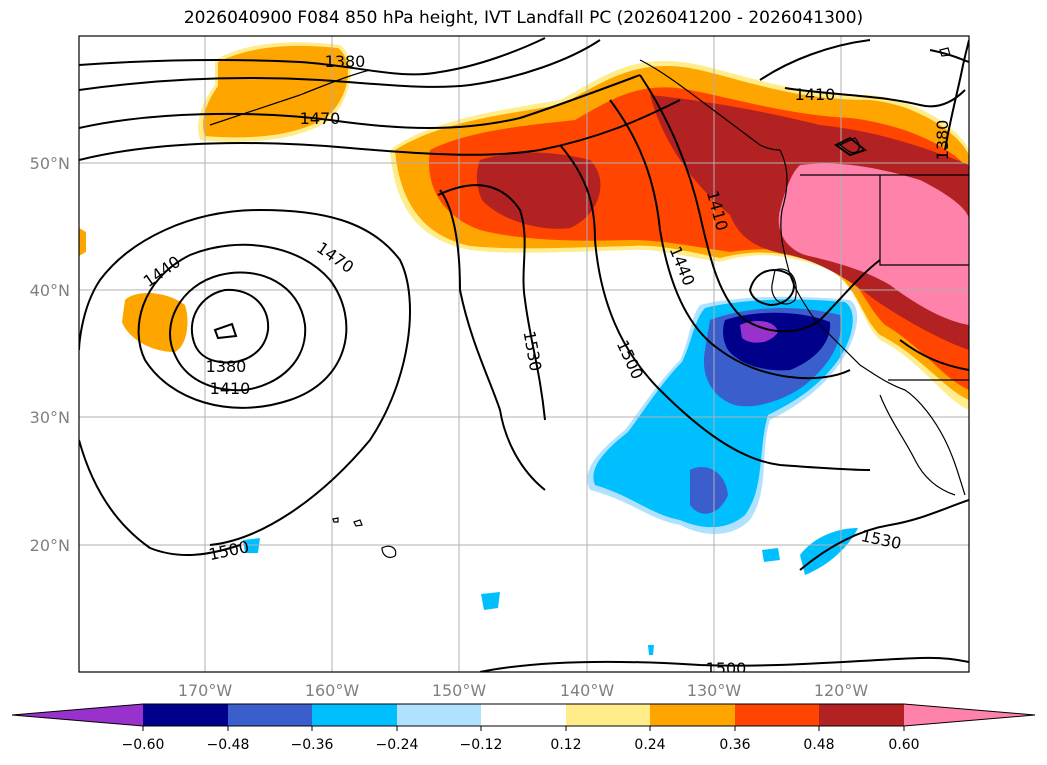  Describe the element at coordinates (565, 745) in the screenshot. I see `colorbar-tick-label: 0.12` at that location.